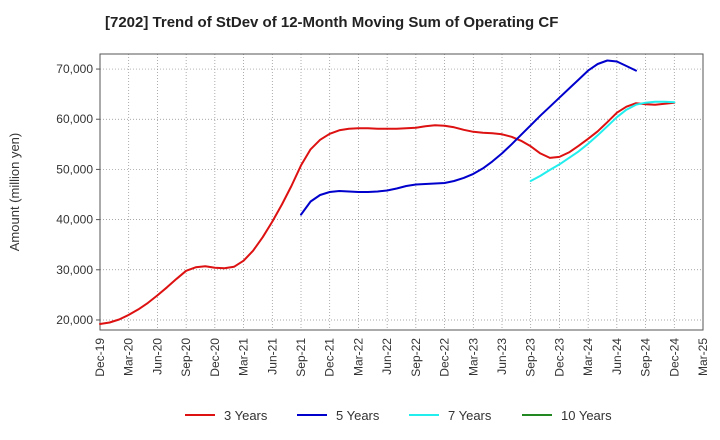  I want to click on legend-item: 3 Years, so click(226, 415).